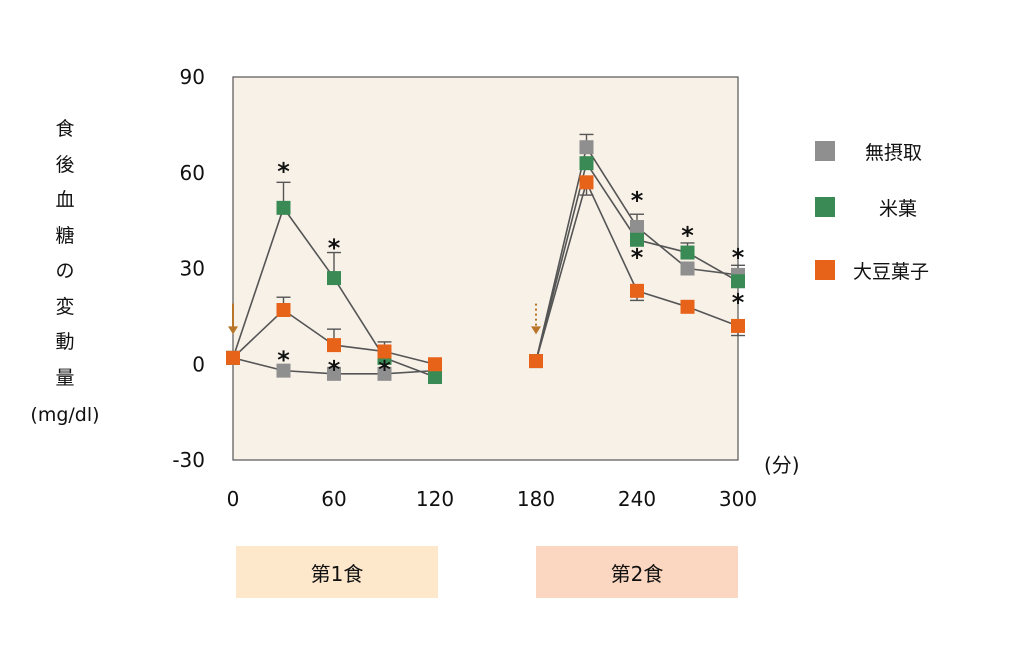 The image size is (1024, 652). What do you see at coordinates (738, 499) in the screenshot?
I see `x-tick-label: 300` at bounding box center [738, 499].